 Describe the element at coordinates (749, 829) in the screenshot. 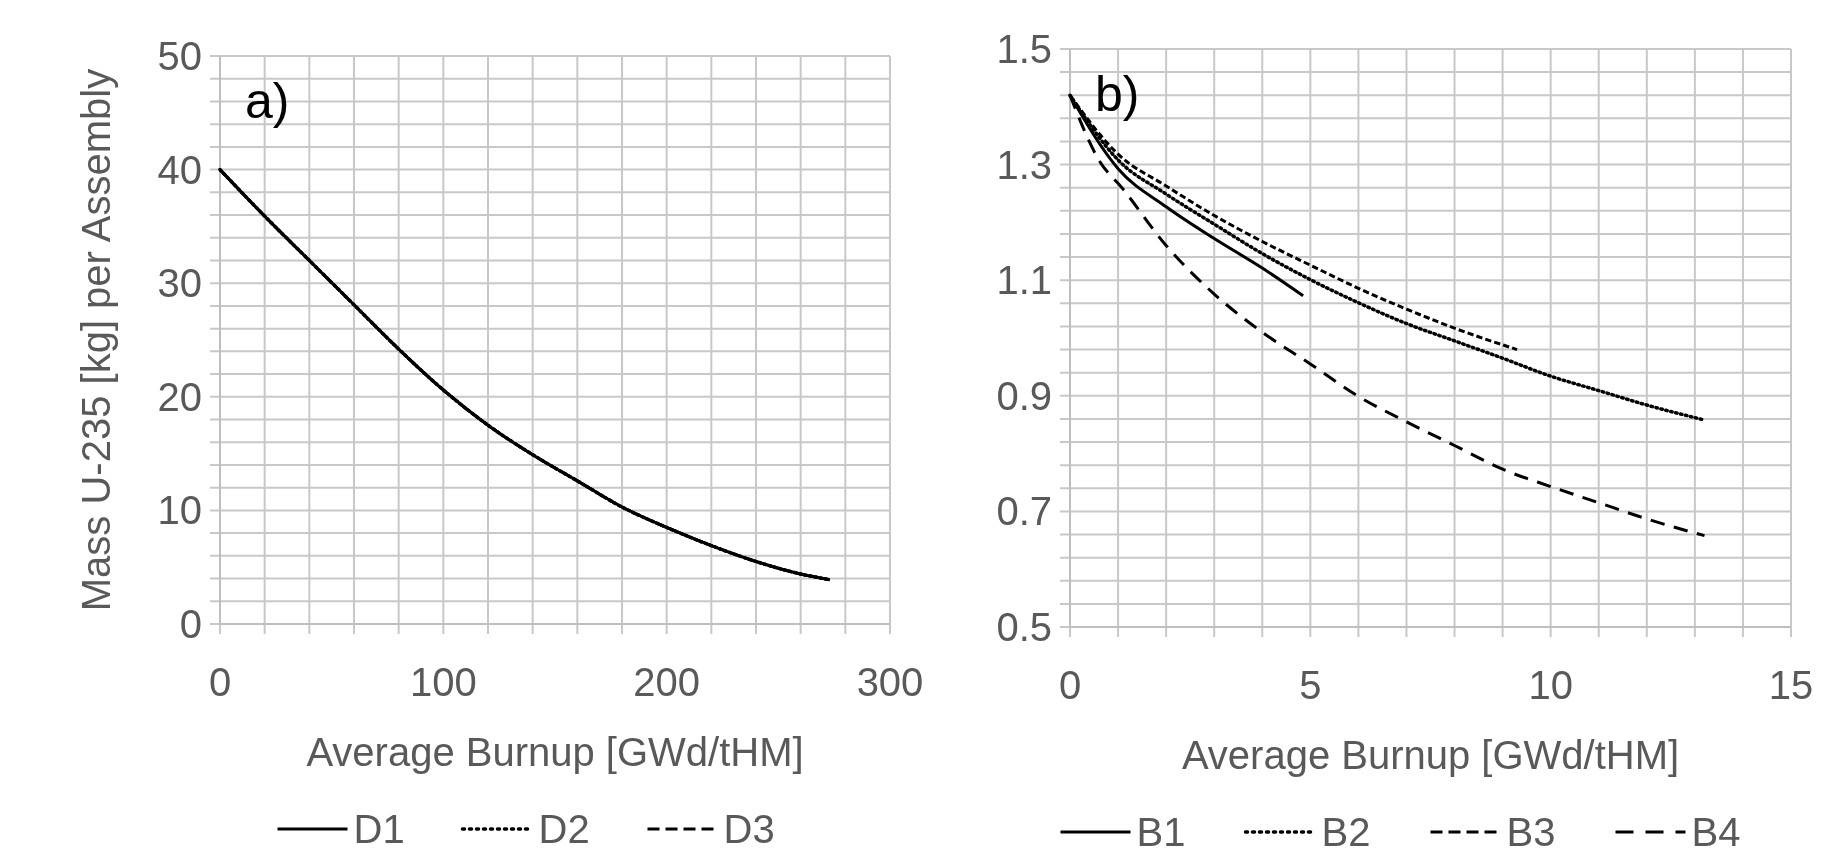

I see `legend-label: D3` at that location.